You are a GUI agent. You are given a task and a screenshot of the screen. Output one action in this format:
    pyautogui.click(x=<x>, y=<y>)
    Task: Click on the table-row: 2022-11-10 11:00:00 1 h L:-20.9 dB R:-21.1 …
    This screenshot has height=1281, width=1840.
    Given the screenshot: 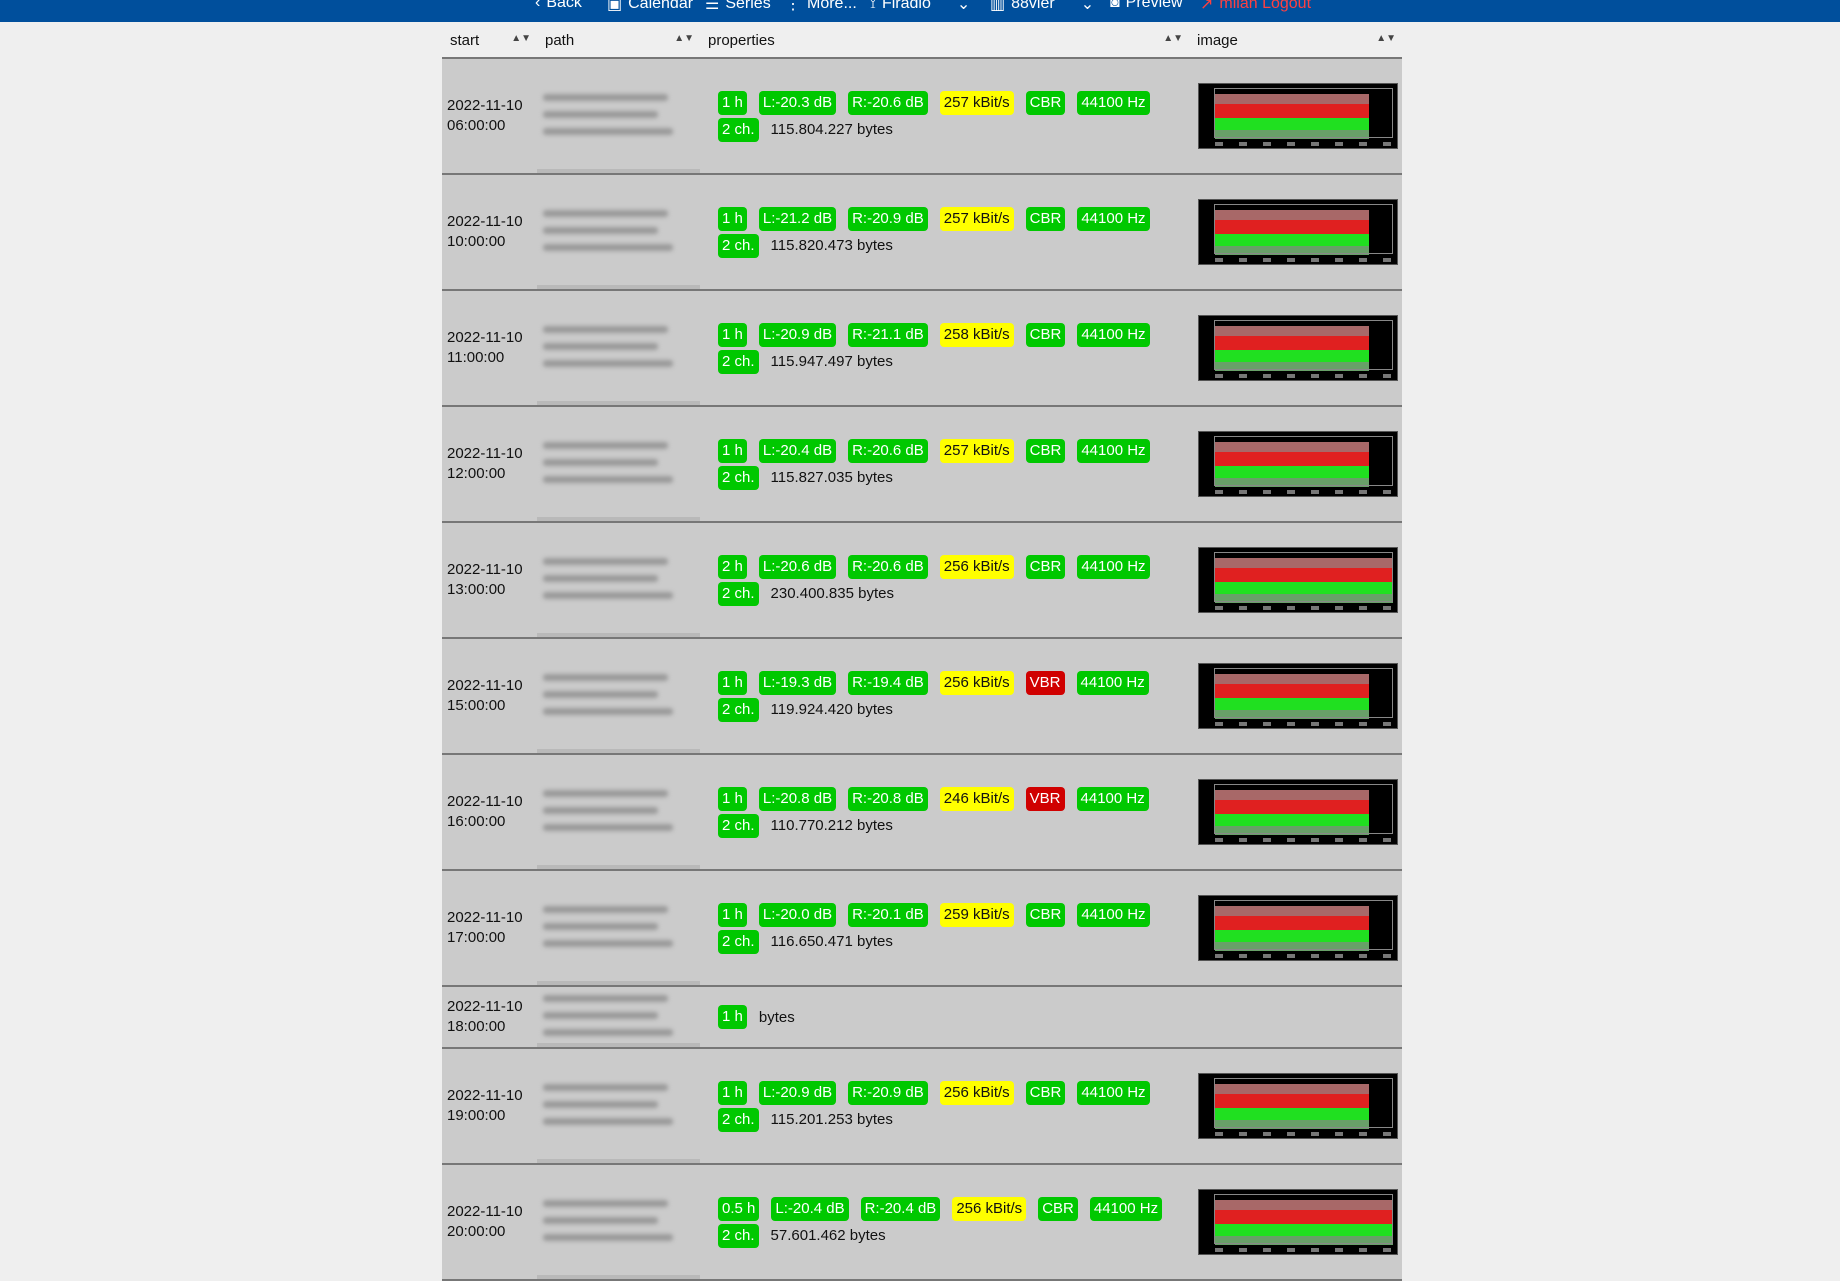 What is the action you would take?
    pyautogui.click(x=922, y=349)
    